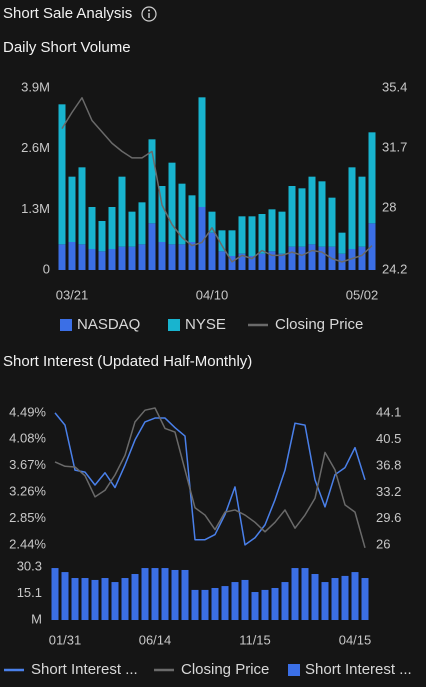 The height and width of the screenshot is (687, 426). I want to click on y-tick-label: 2.85%, so click(27, 517).